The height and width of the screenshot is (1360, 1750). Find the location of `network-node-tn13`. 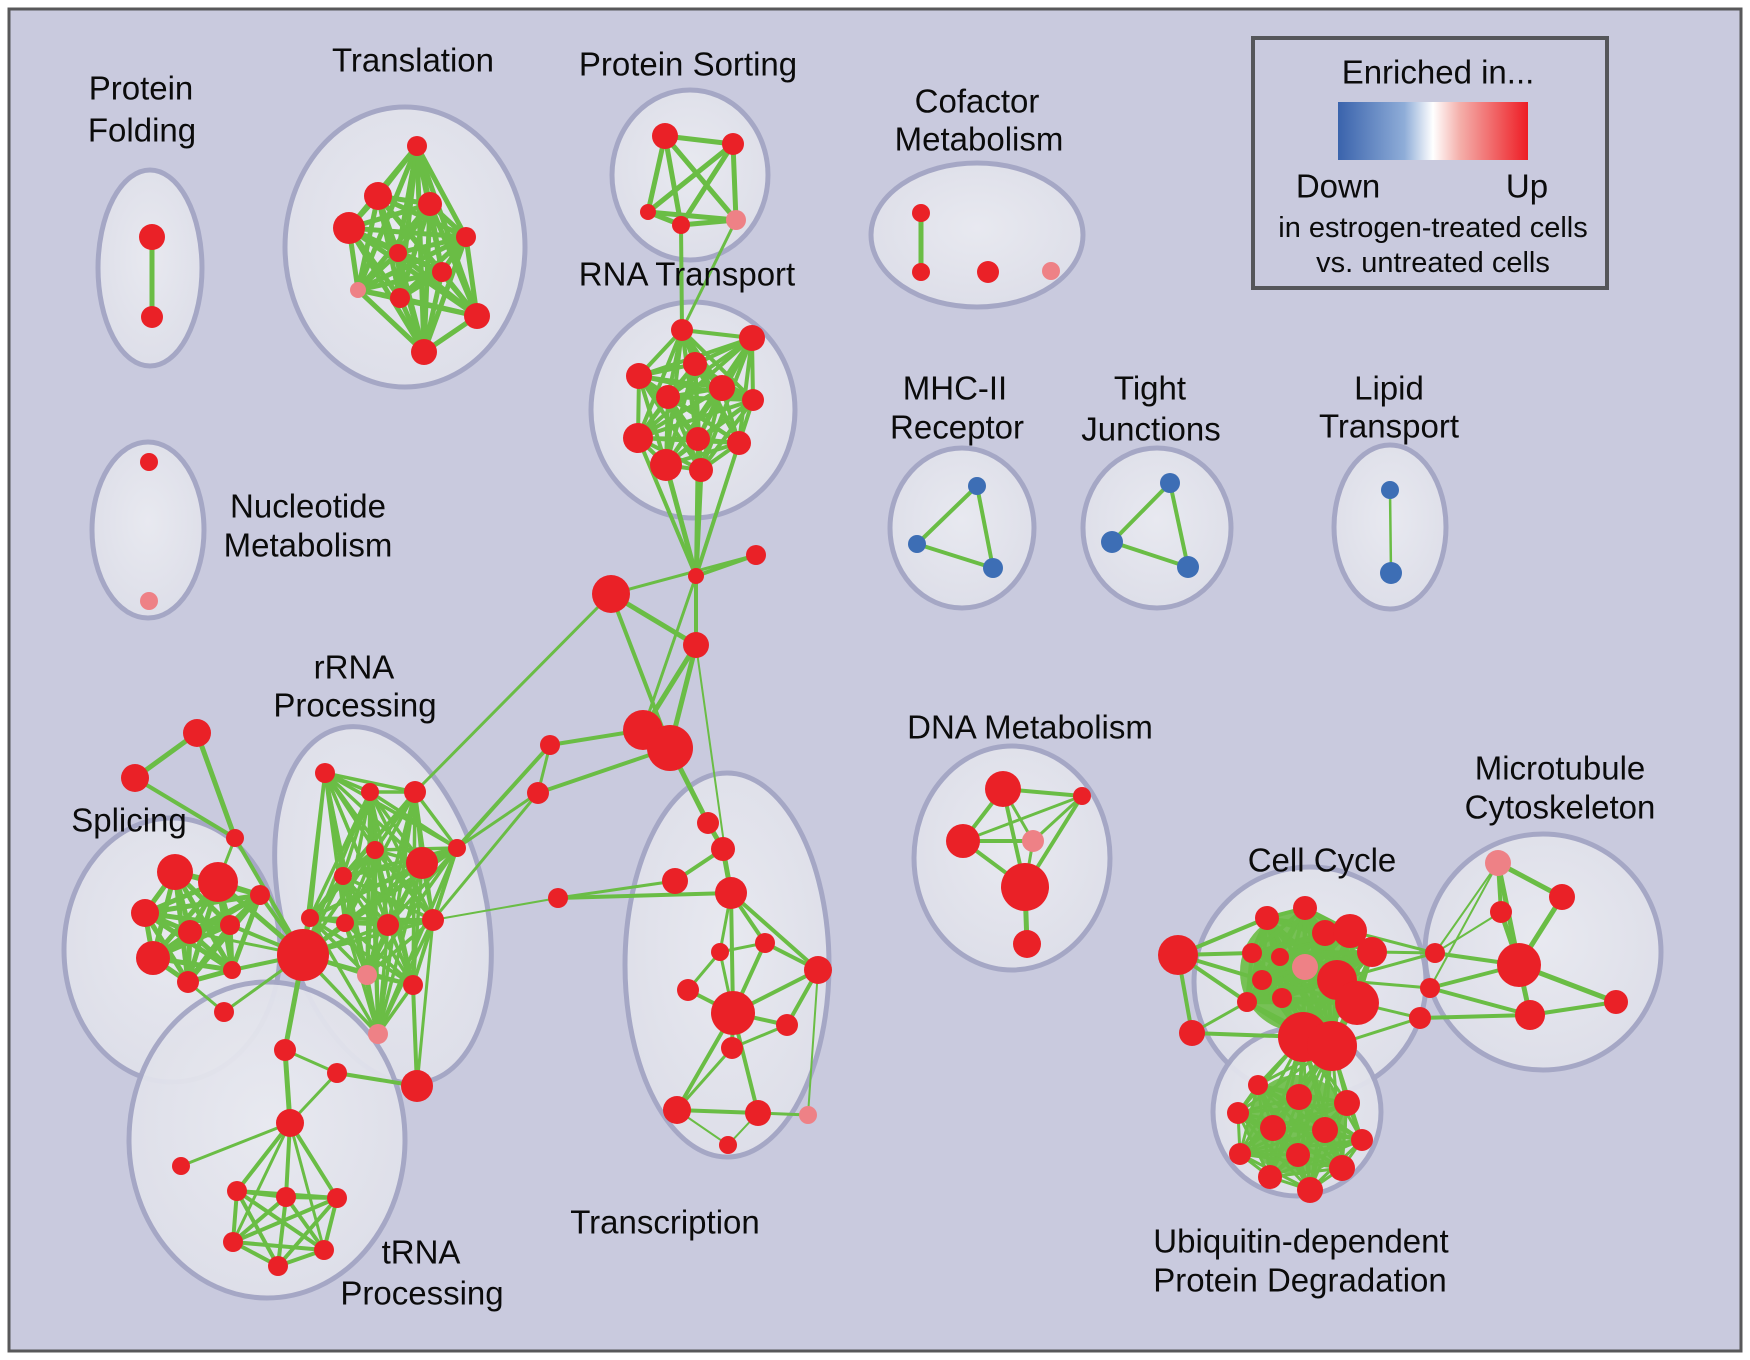

network-node-tn13 is located at coordinates (677, 1110).